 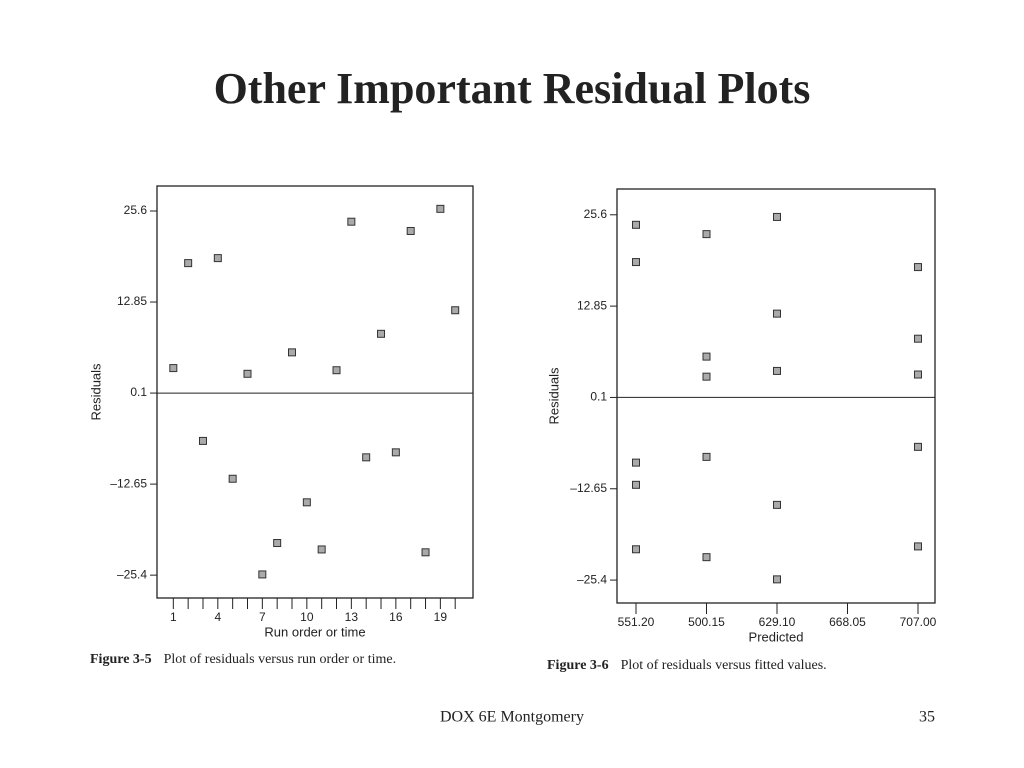 What do you see at coordinates (636, 622) in the screenshot?
I see `x-tick-label: 551.20` at bounding box center [636, 622].